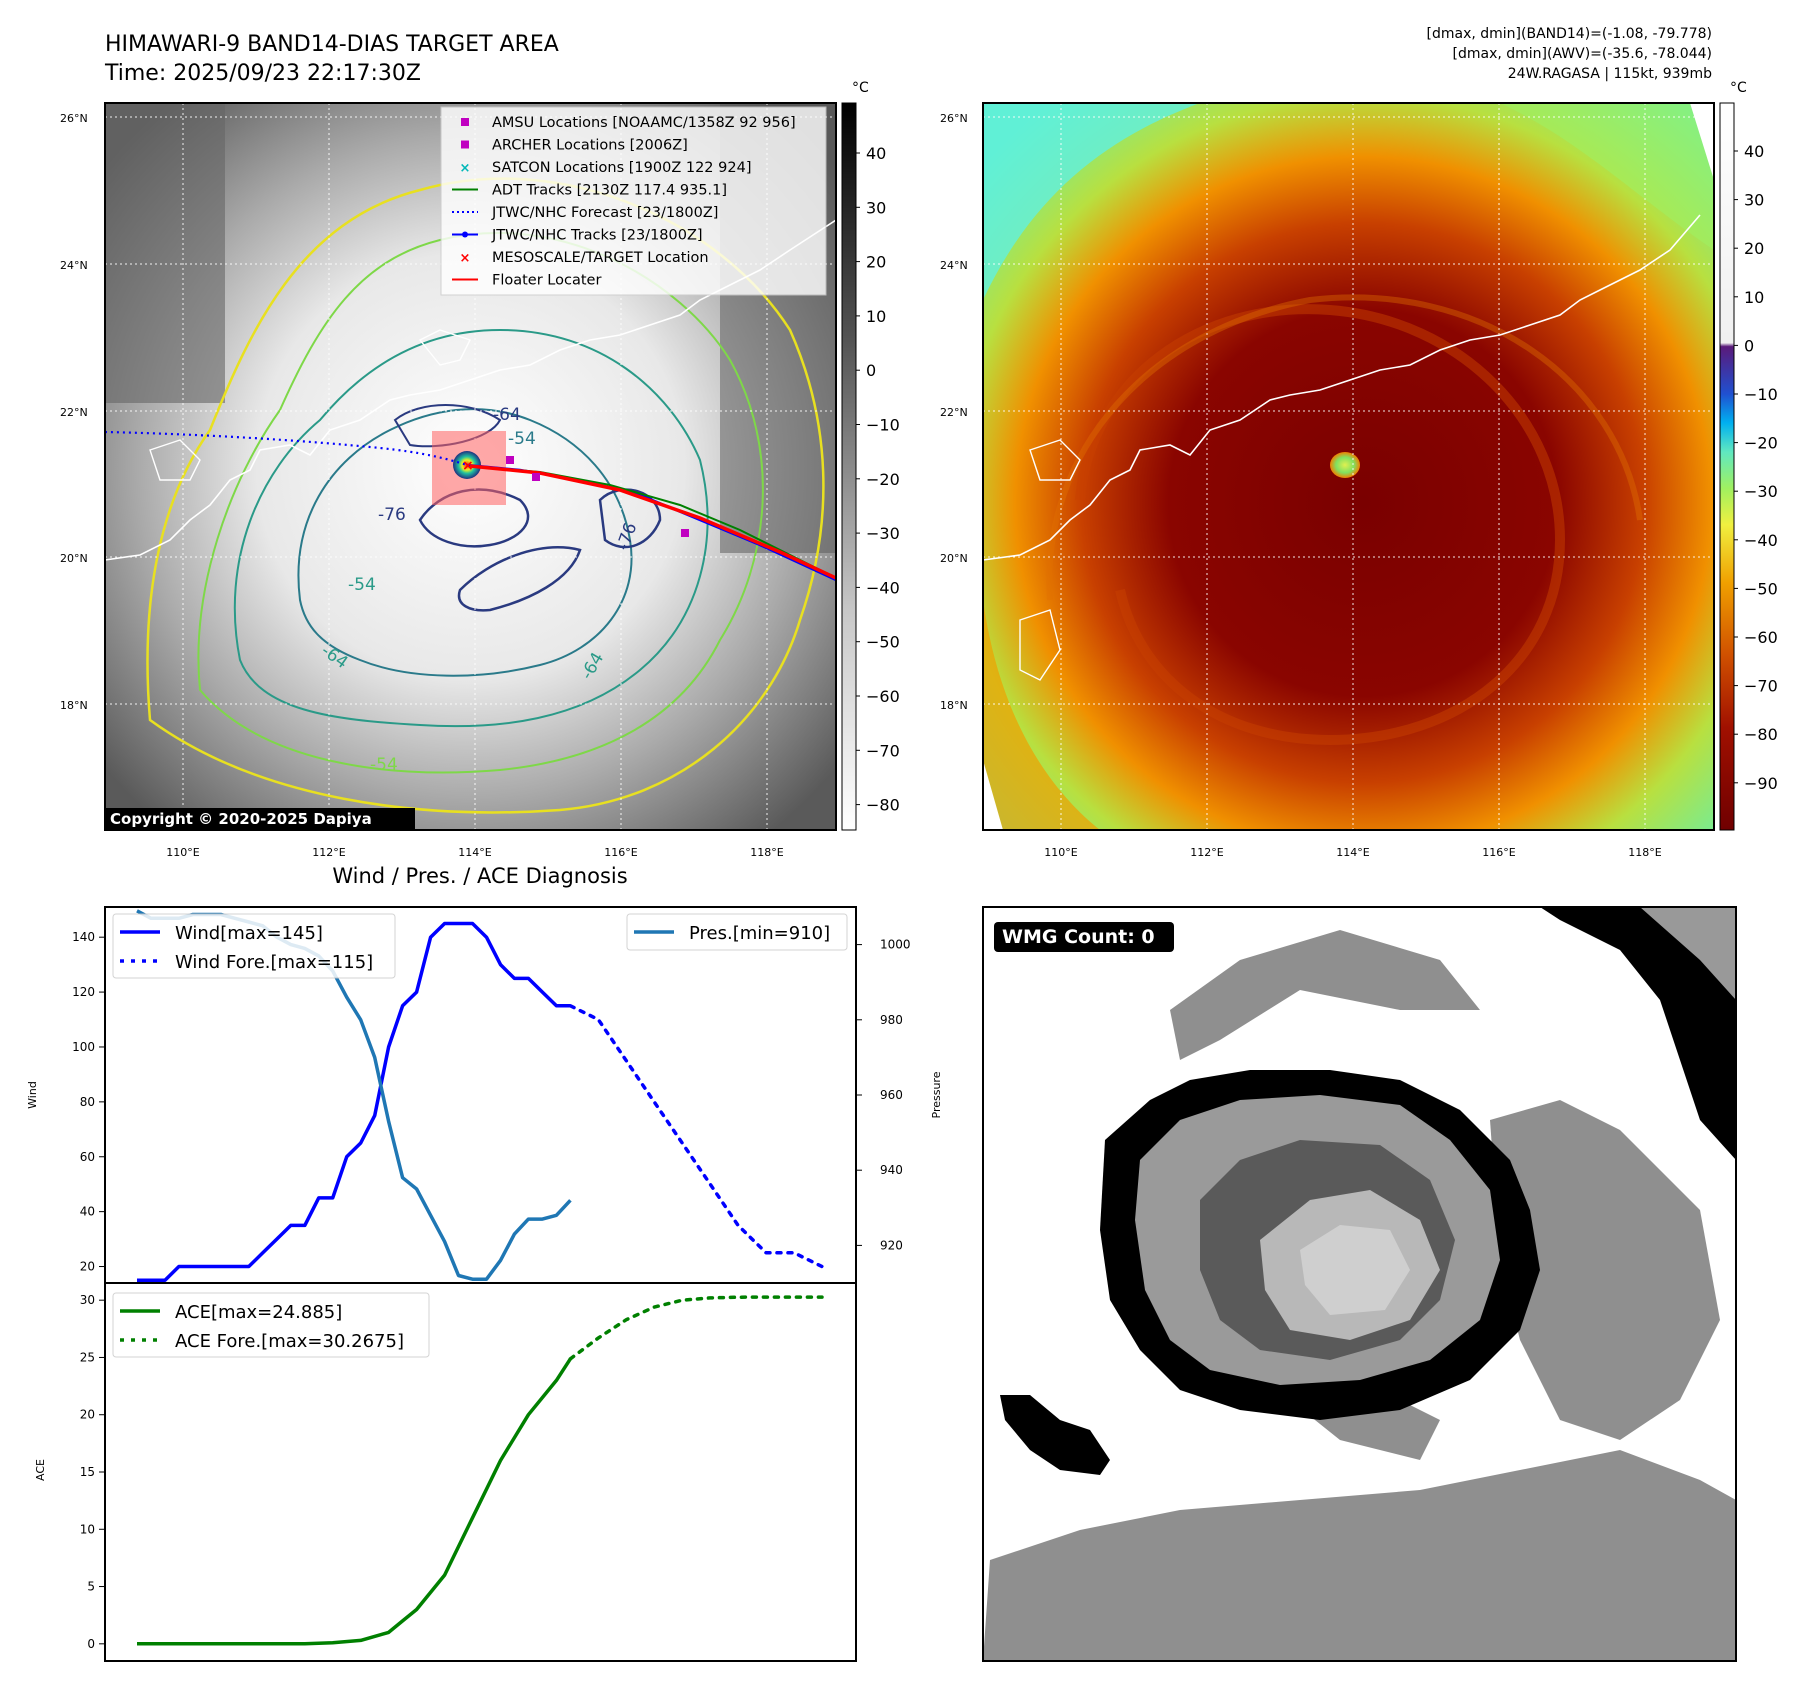 This screenshot has width=1797, height=1690. Describe the element at coordinates (891, 1170) in the screenshot. I see `y2-tick-label: 940` at that location.